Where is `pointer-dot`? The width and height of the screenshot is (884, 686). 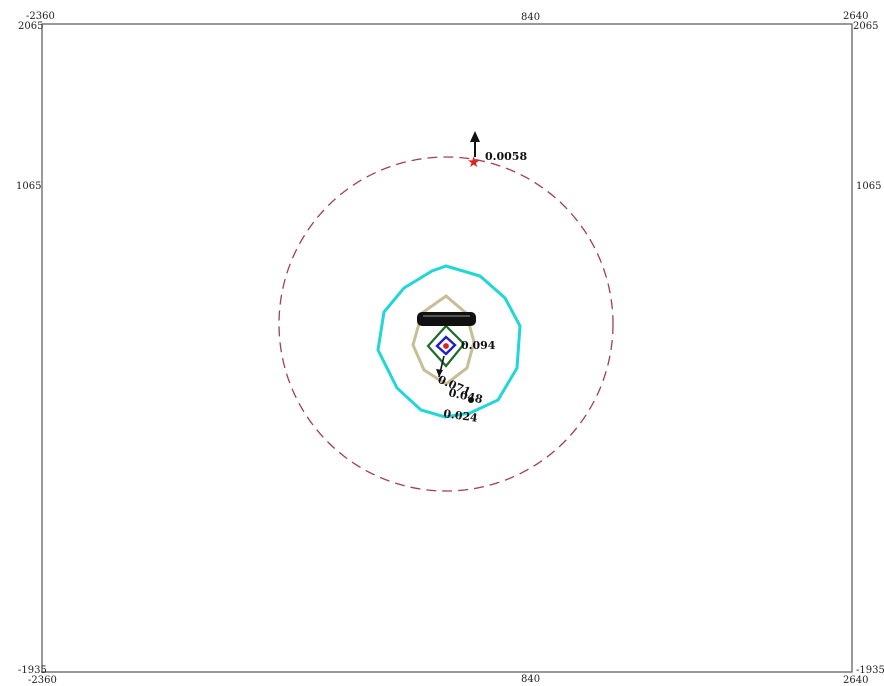 pointer-dot is located at coordinates (471, 400).